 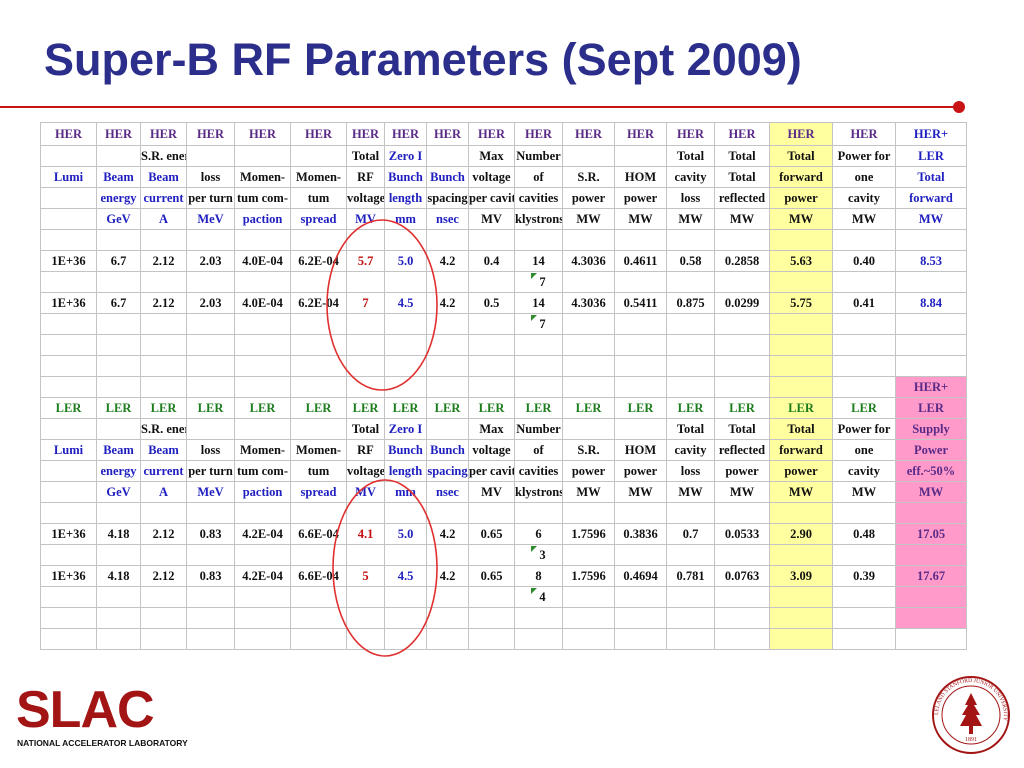 I want to click on her-header-cell: Momen-, so click(x=318, y=177).